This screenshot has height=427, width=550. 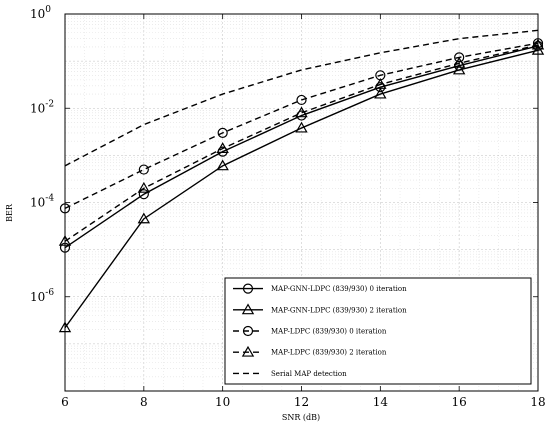 I want to click on legend-label: MAP-LDPC (839/930) 0 iteration, so click(x=329, y=332).